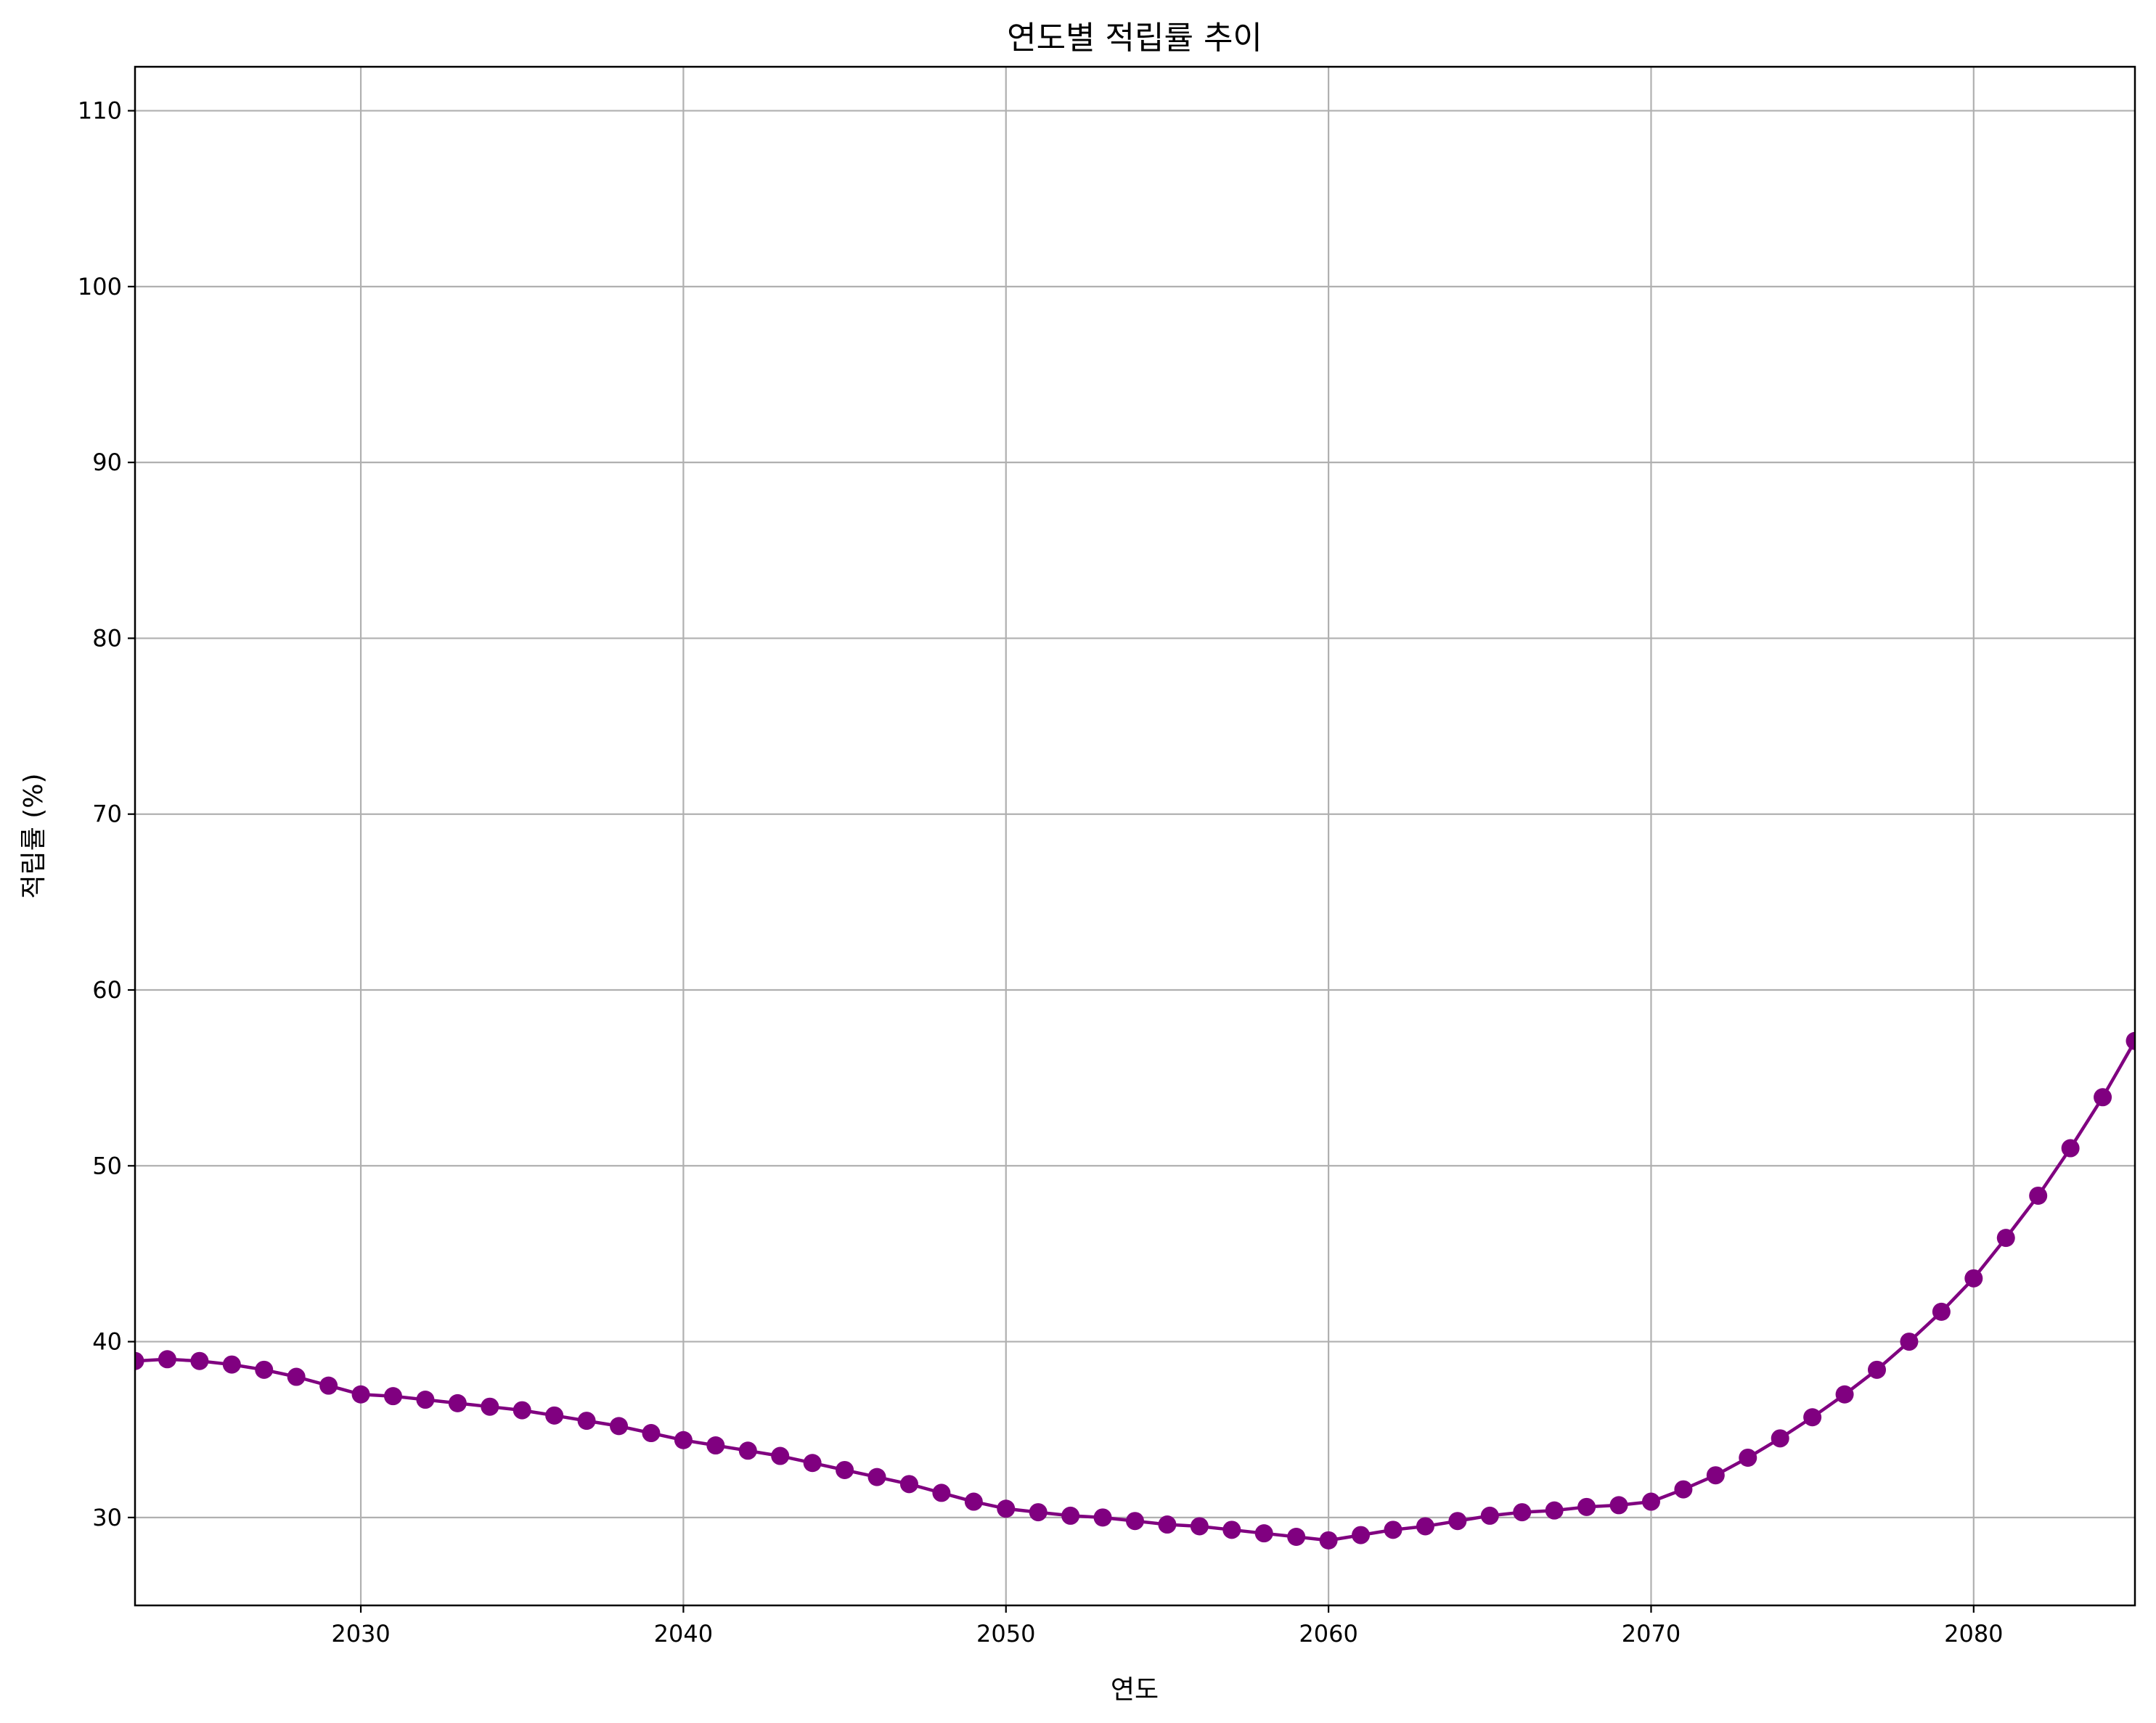  Describe the element at coordinates (107, 1165) in the screenshot. I see `y-tick-label: 50` at that location.